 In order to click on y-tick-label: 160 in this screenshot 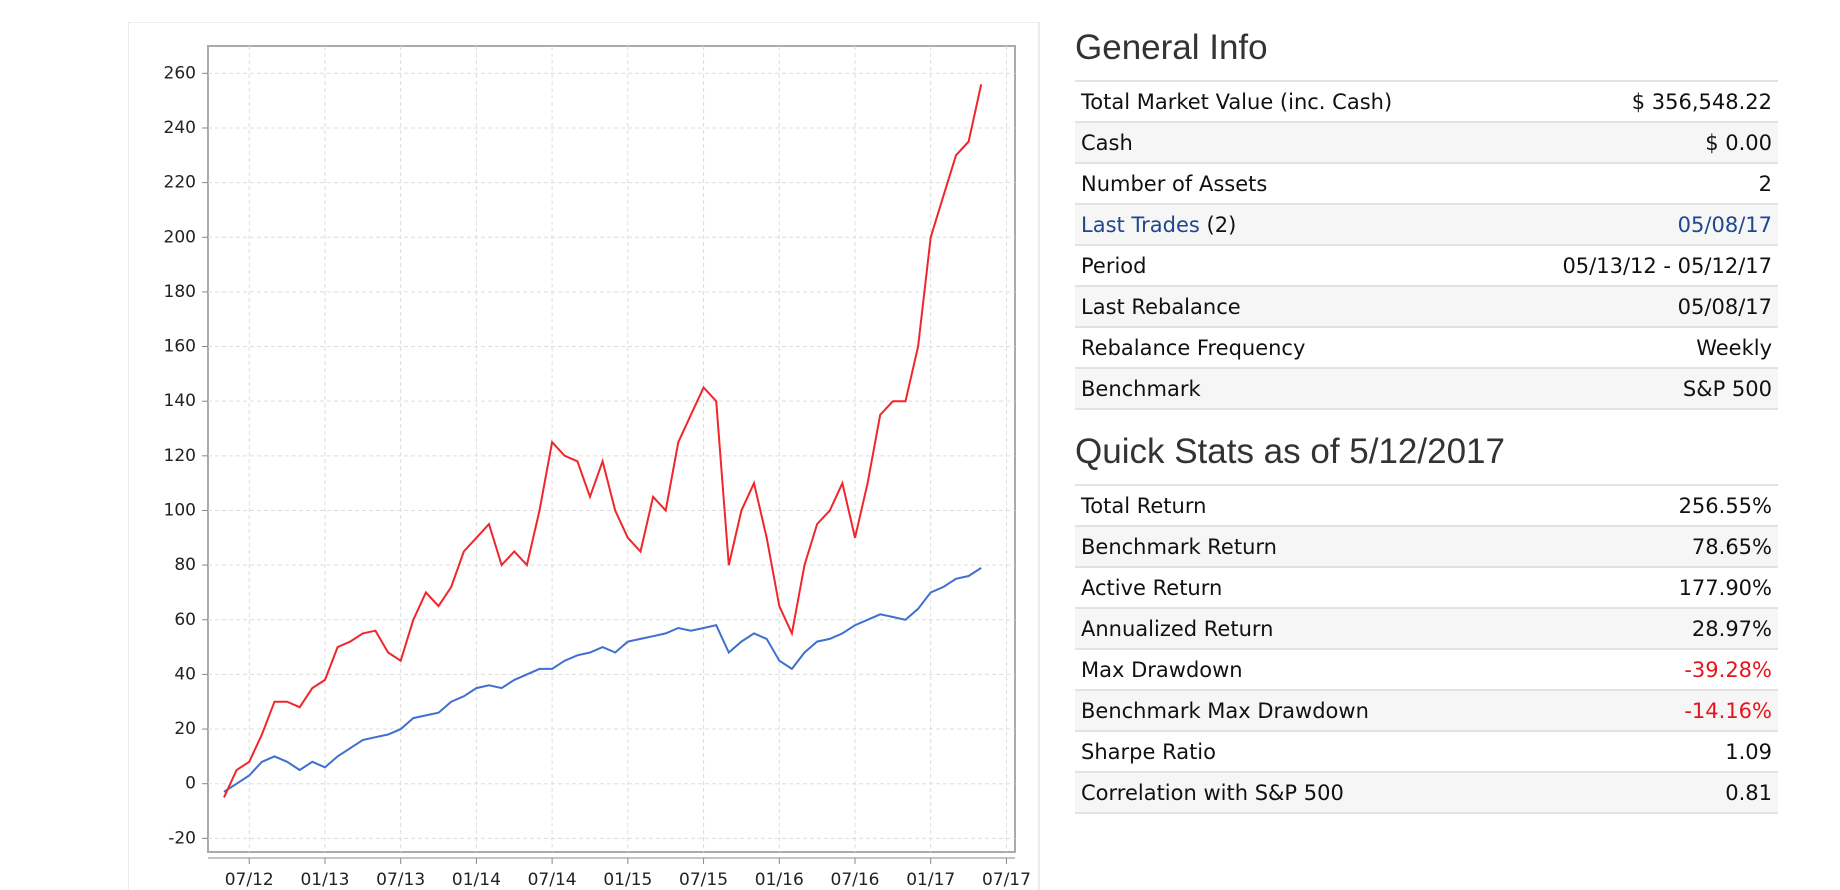, I will do `click(180, 347)`.